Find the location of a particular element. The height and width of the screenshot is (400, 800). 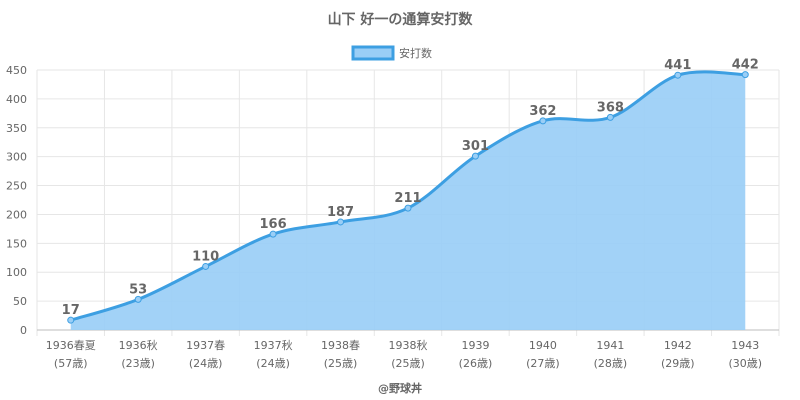

y-tick-label: 200 is located at coordinates (16, 214).